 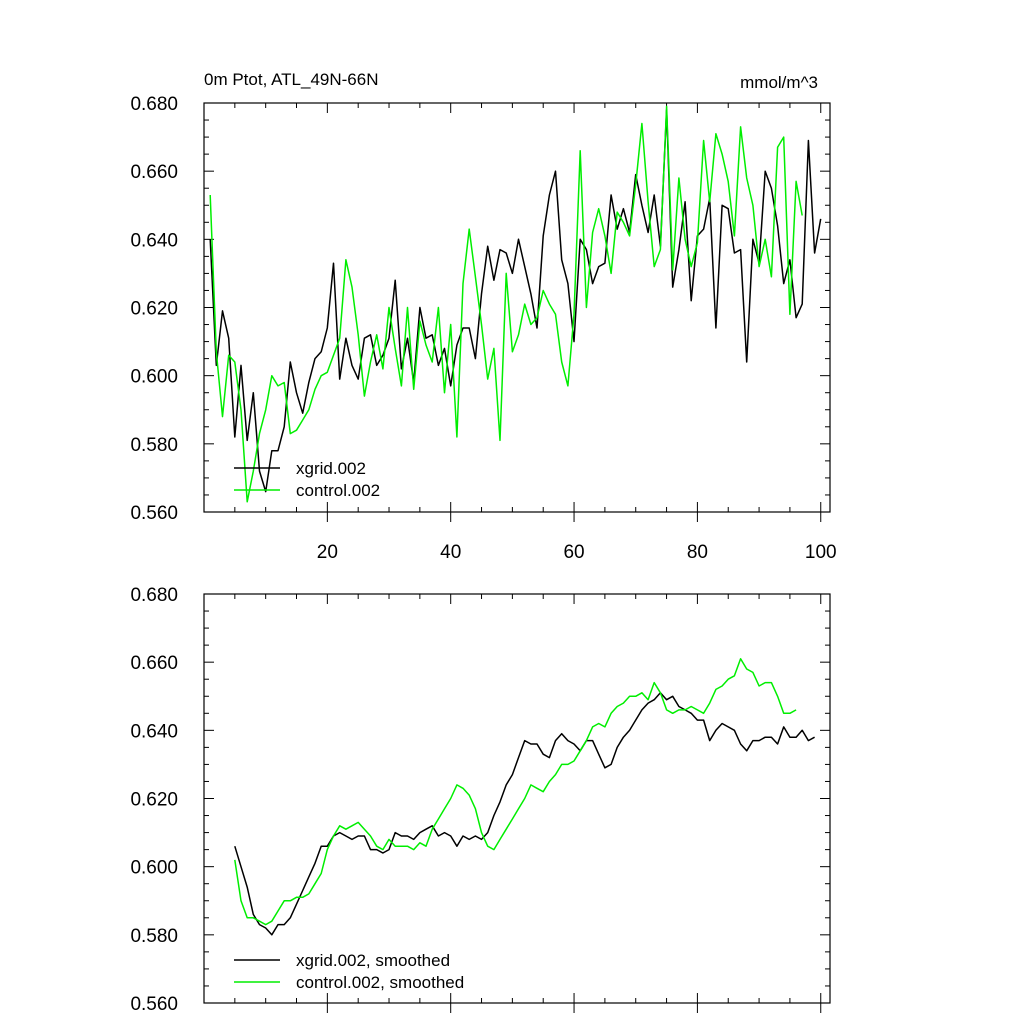 I want to click on x-tick-label: 60, so click(x=573, y=552).